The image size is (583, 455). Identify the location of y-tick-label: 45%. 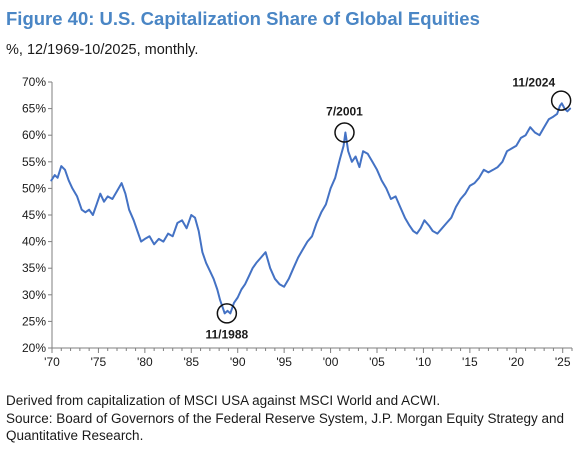
(34, 215).